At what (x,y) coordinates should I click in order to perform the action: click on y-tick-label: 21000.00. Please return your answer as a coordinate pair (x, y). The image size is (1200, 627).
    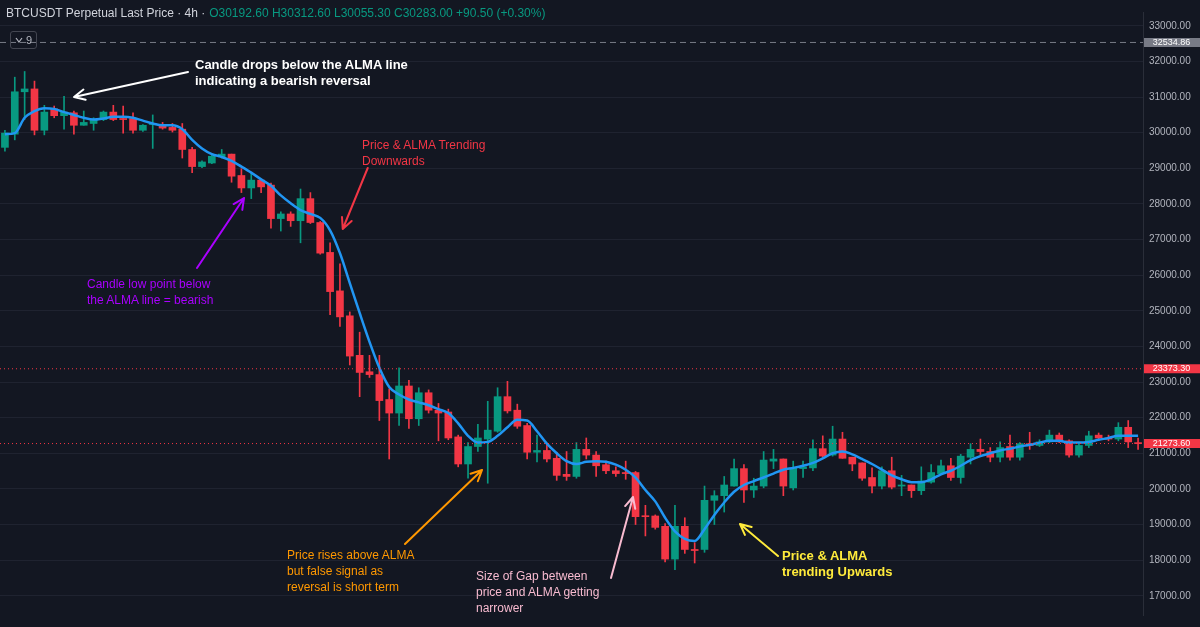
    Looking at the image, I should click on (1170, 453).